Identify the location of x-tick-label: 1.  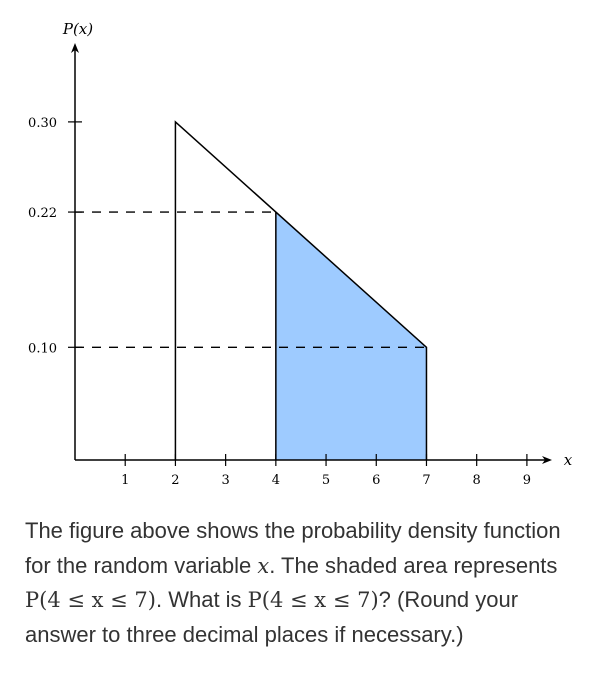
(125, 480).